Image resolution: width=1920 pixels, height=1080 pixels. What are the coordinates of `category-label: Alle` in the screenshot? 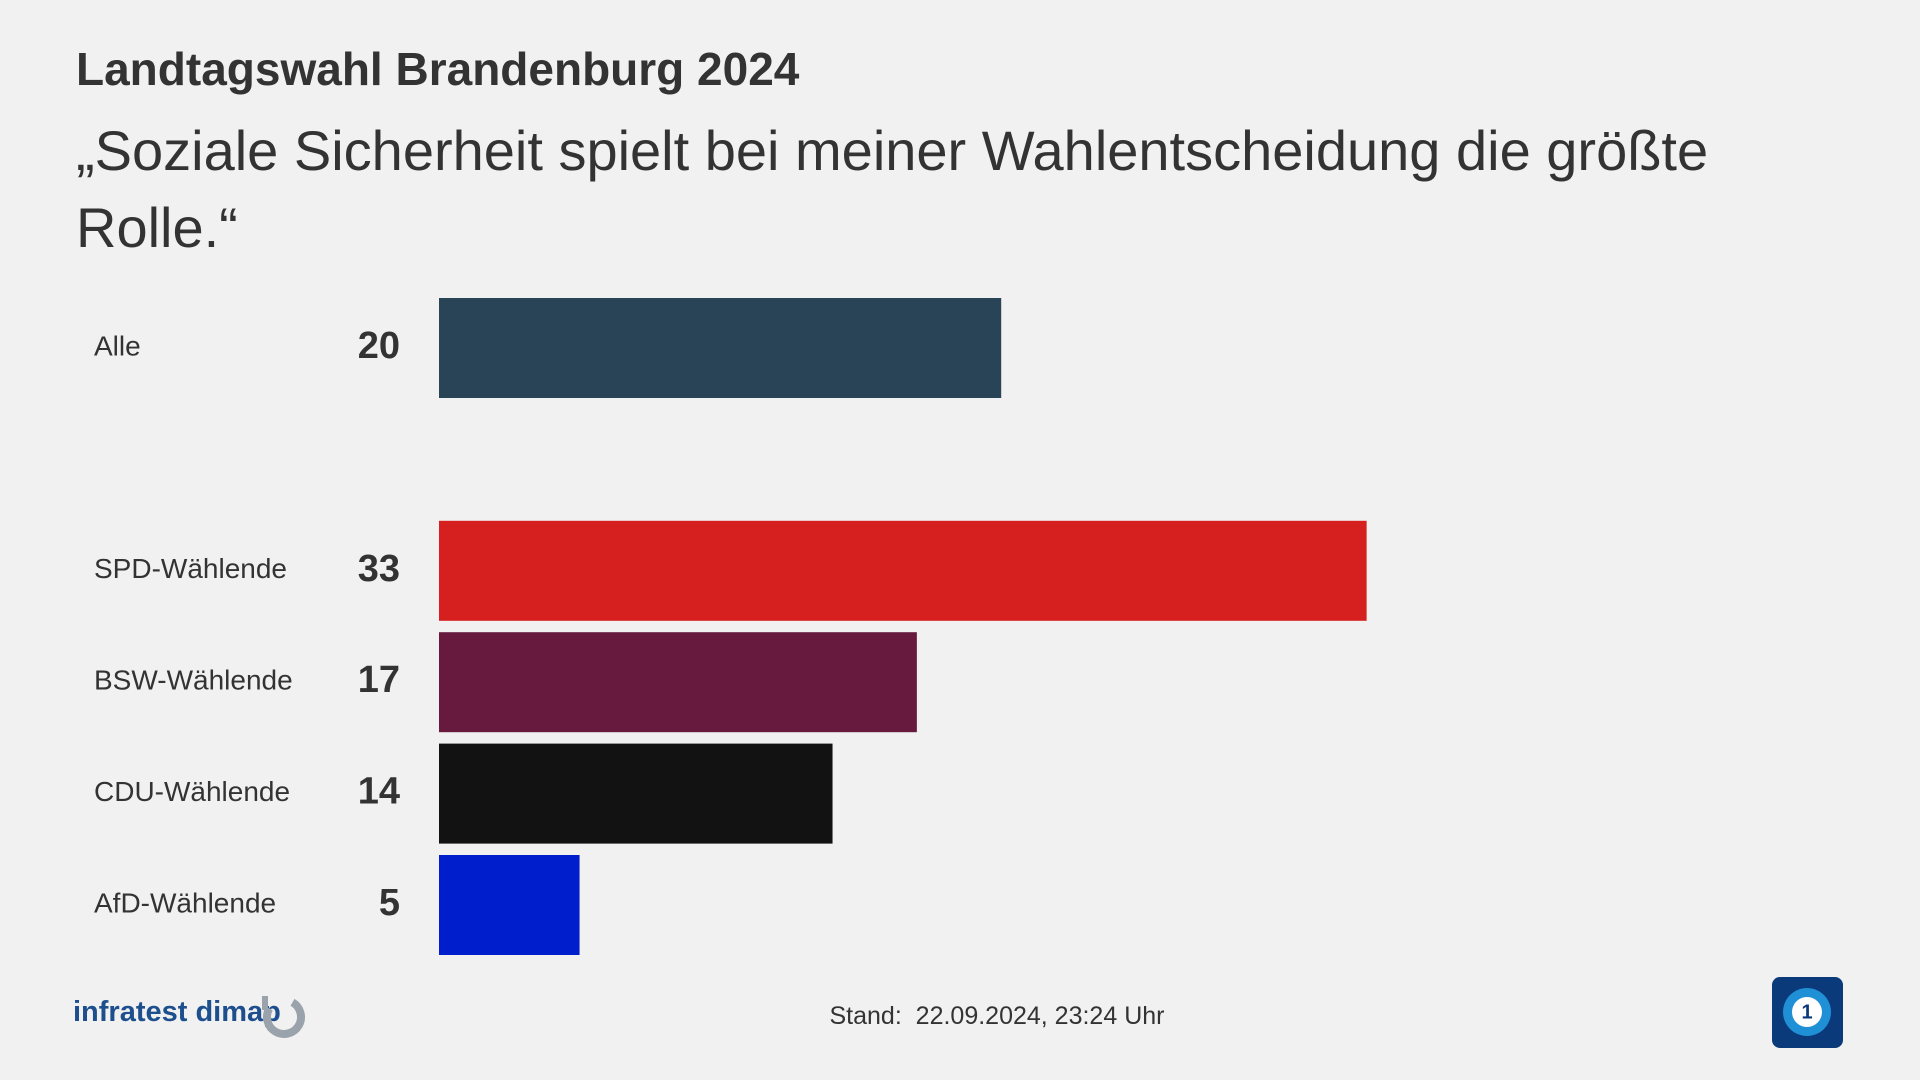 It's located at (117, 345).